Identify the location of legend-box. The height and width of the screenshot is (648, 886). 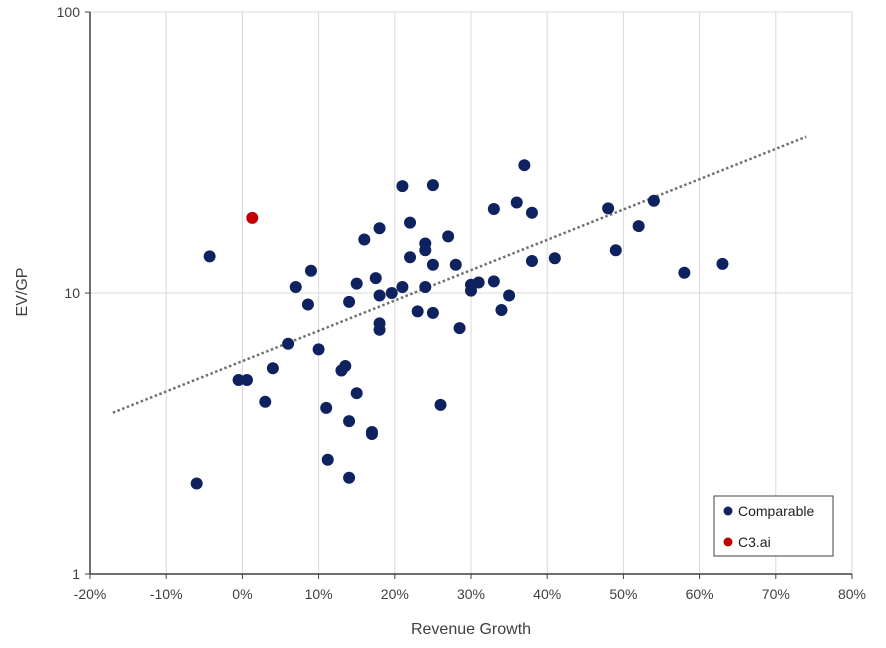
(773, 526).